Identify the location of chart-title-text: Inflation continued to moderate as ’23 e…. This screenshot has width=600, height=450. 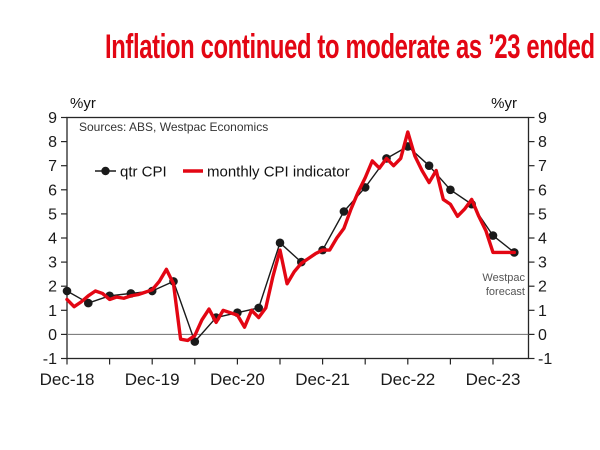
(349, 47).